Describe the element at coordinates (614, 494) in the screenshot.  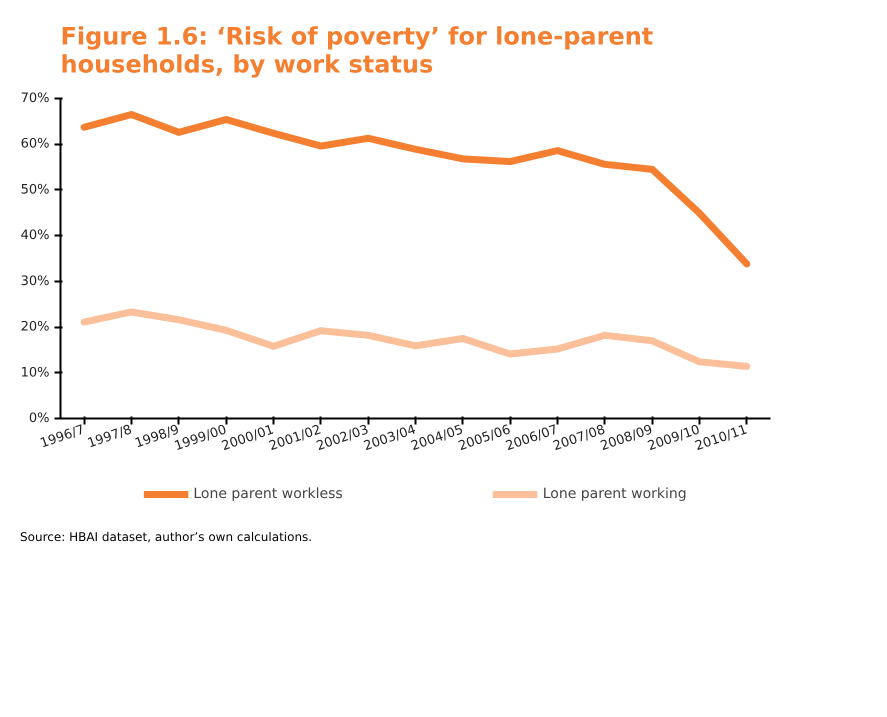
I see `legend-label: Lone parent working` at that location.